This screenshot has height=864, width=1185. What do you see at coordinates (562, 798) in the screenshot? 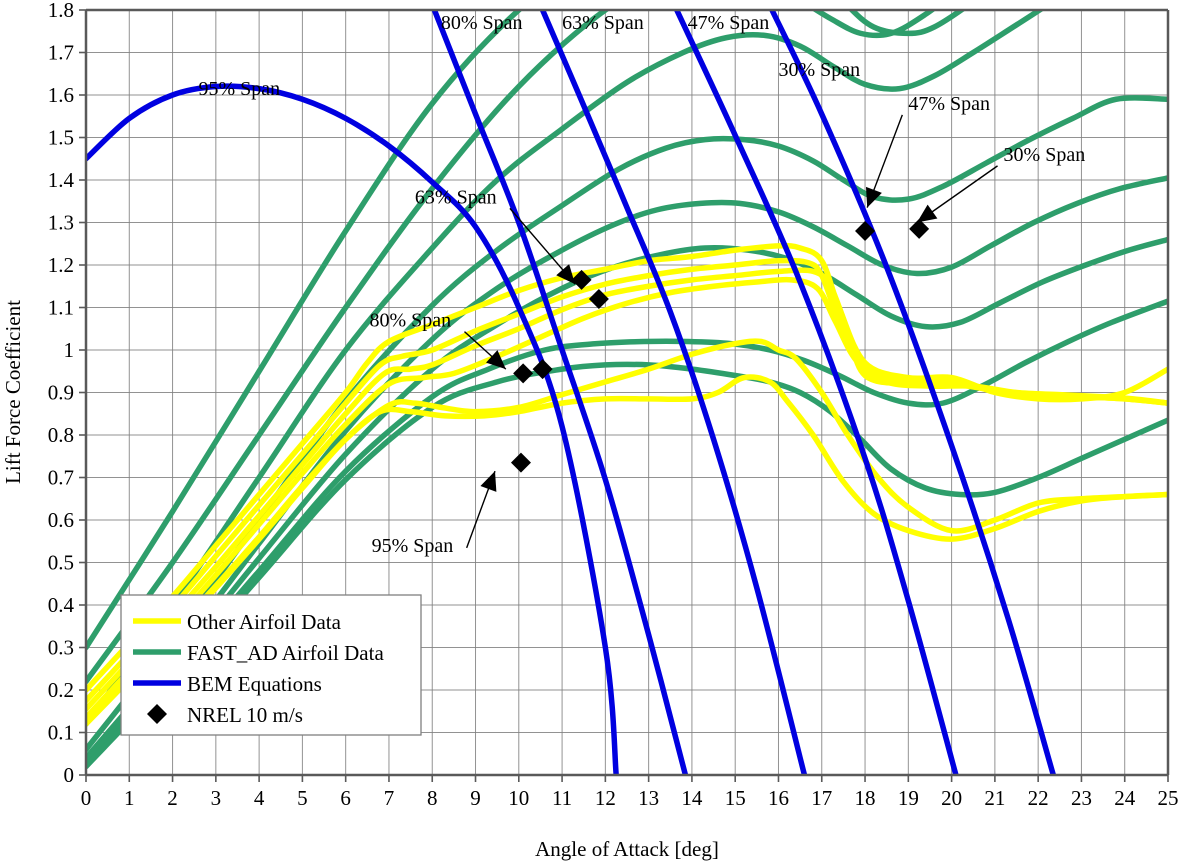
I see `x-tick-label: 11` at bounding box center [562, 798].